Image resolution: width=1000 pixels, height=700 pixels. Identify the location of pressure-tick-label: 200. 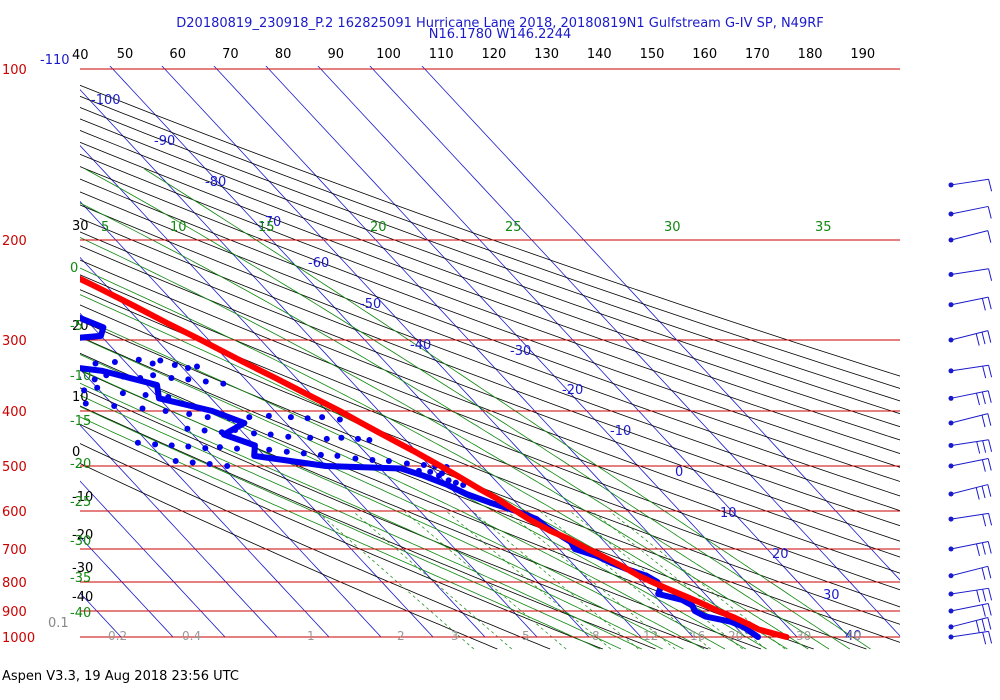
(14, 241).